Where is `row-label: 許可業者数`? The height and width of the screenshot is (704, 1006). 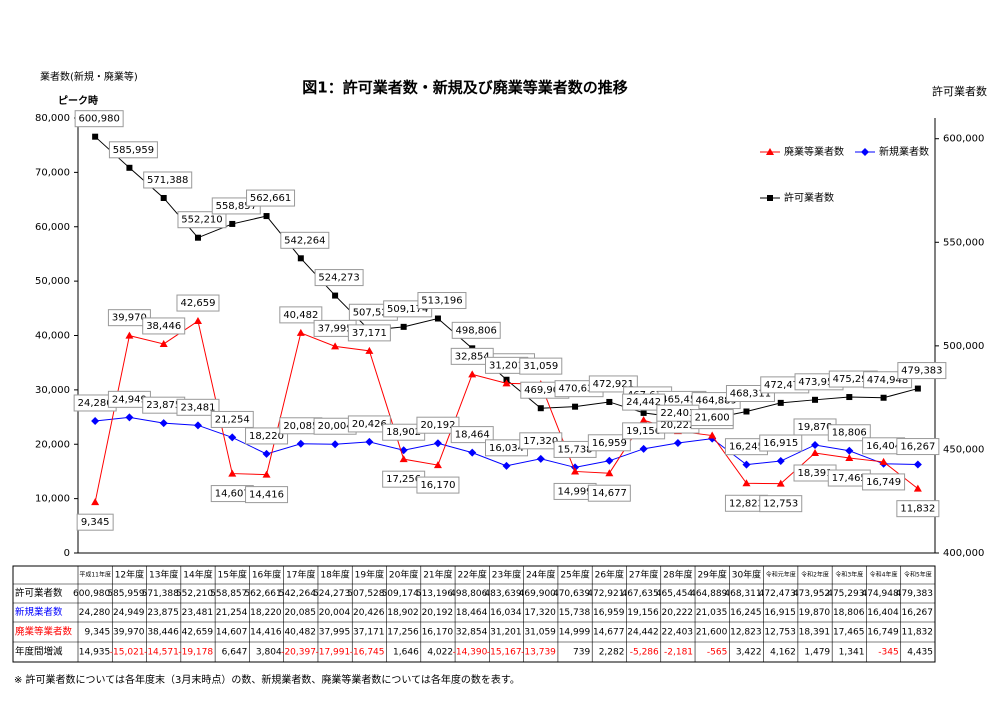 row-label: 許可業者数 is located at coordinates (39, 593).